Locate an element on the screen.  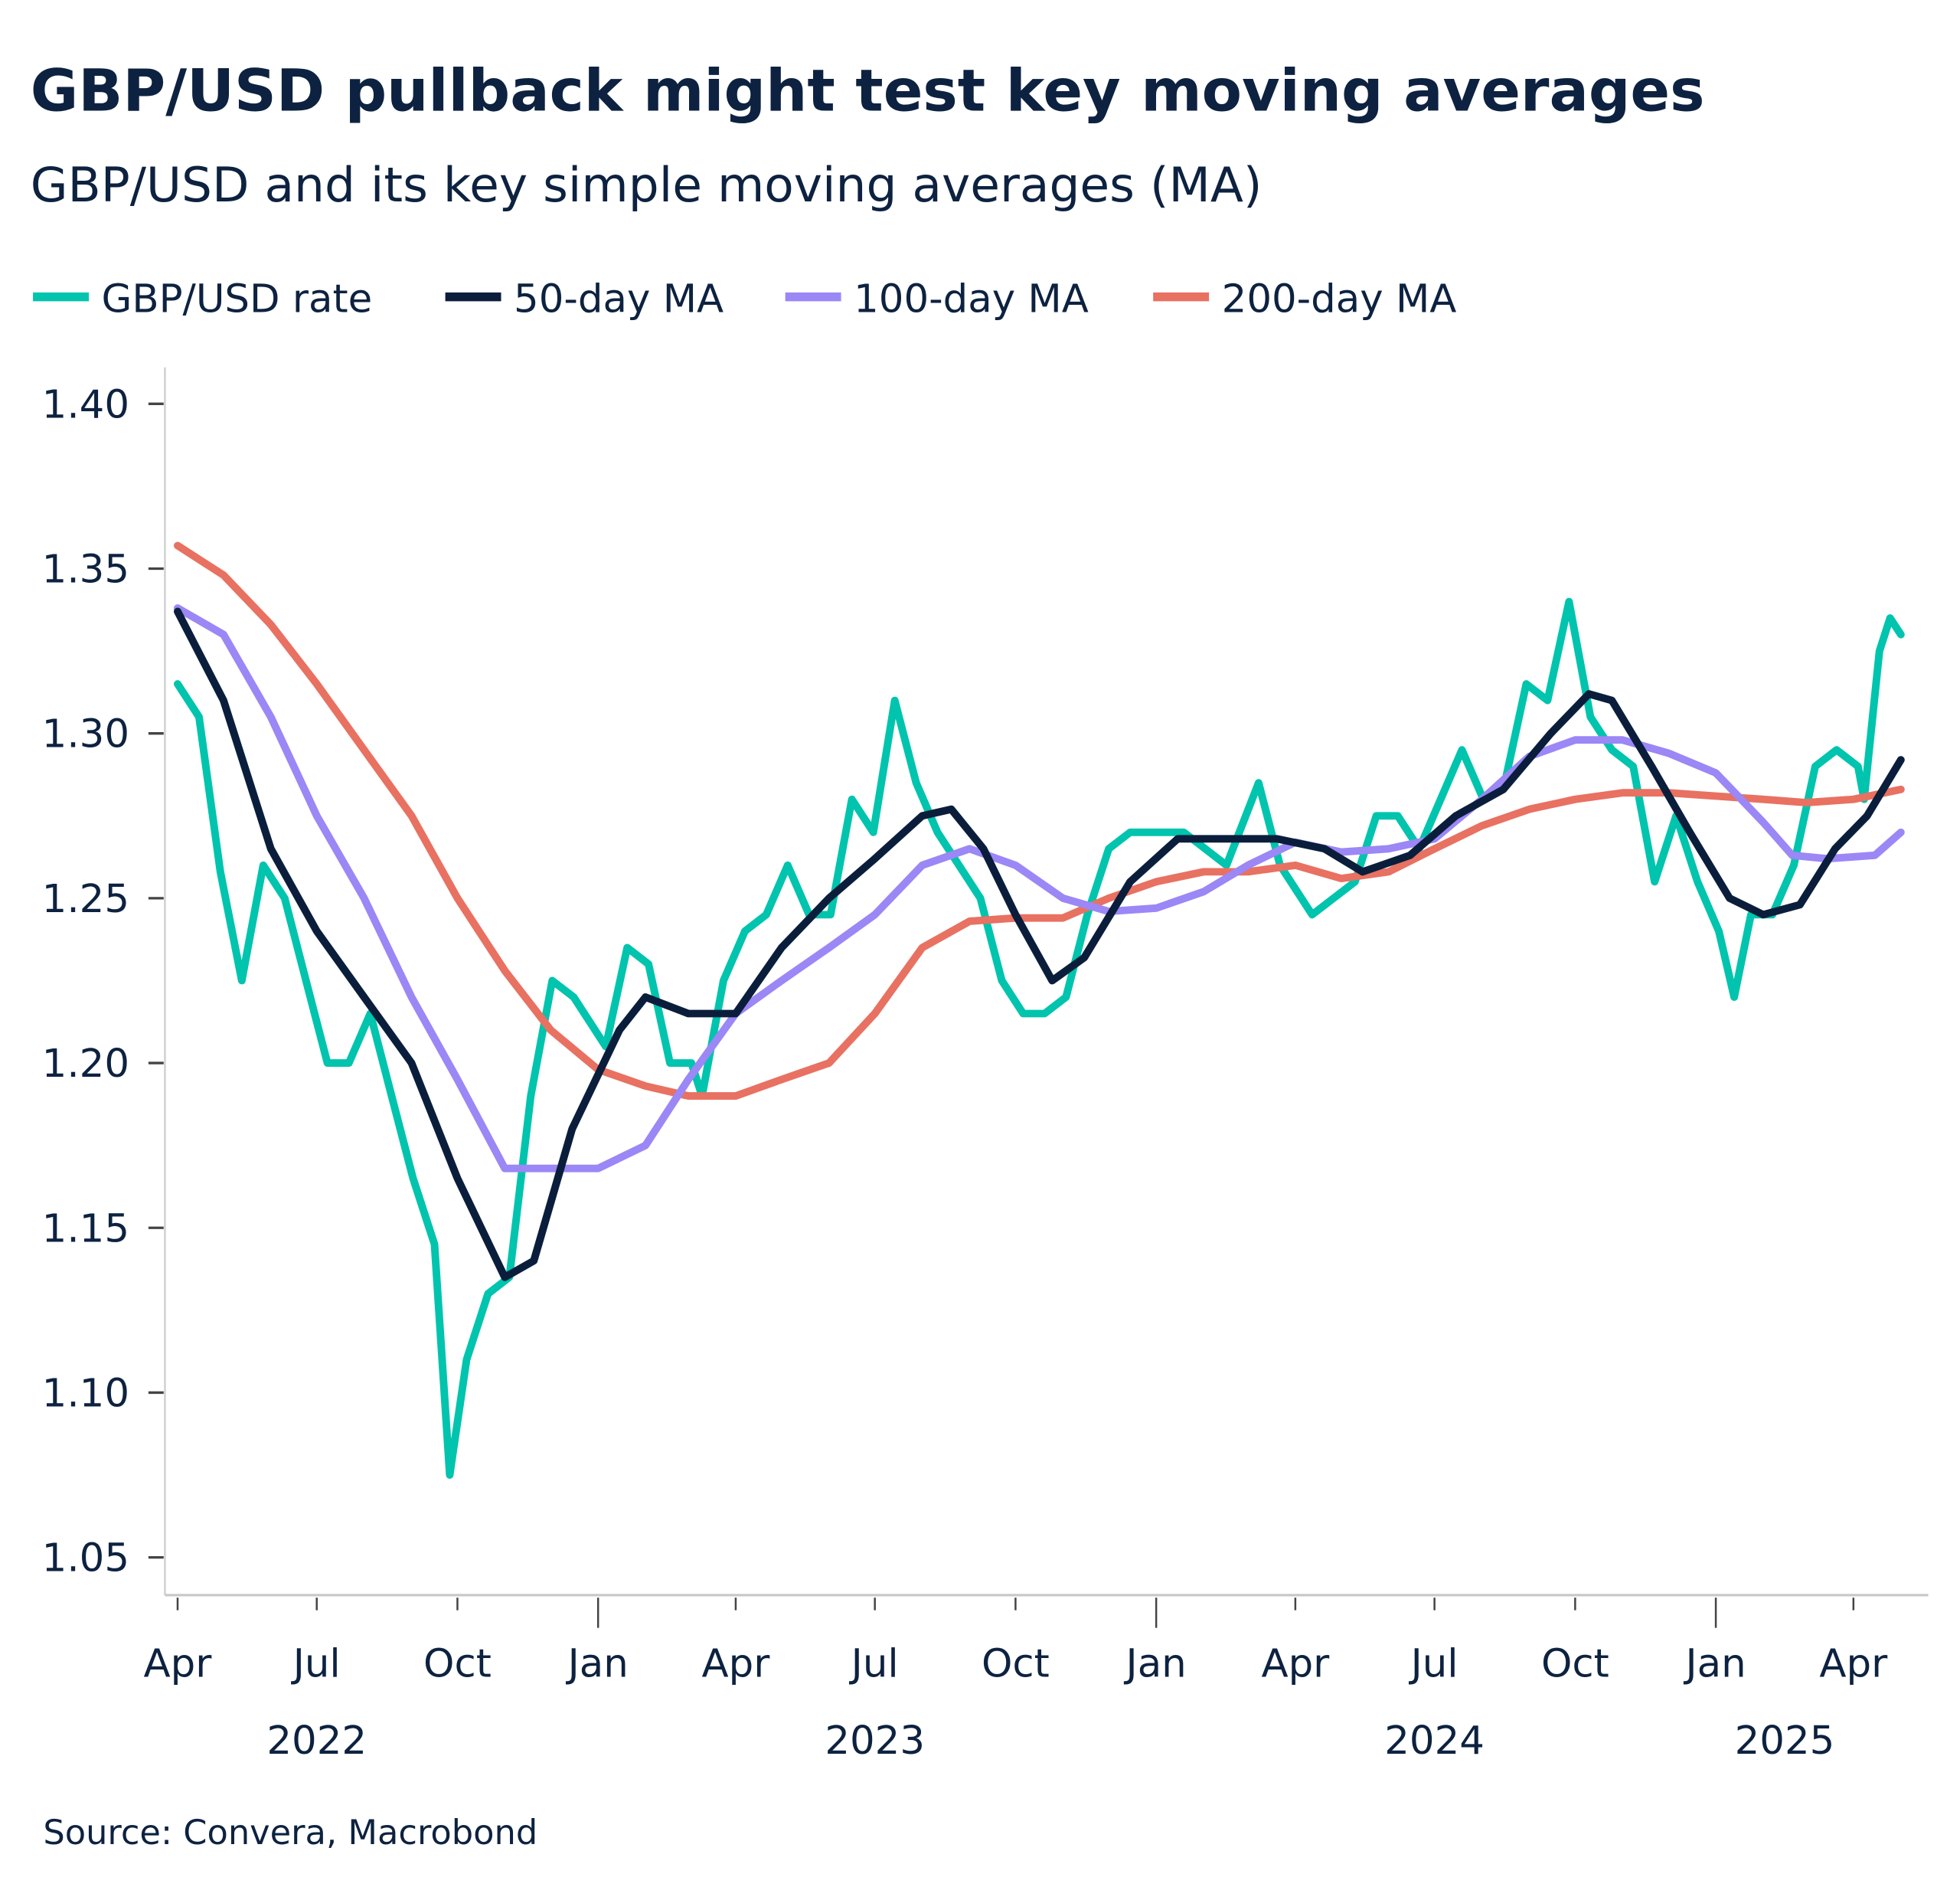
legend-item: GBP/USD rate is located at coordinates (202, 299).